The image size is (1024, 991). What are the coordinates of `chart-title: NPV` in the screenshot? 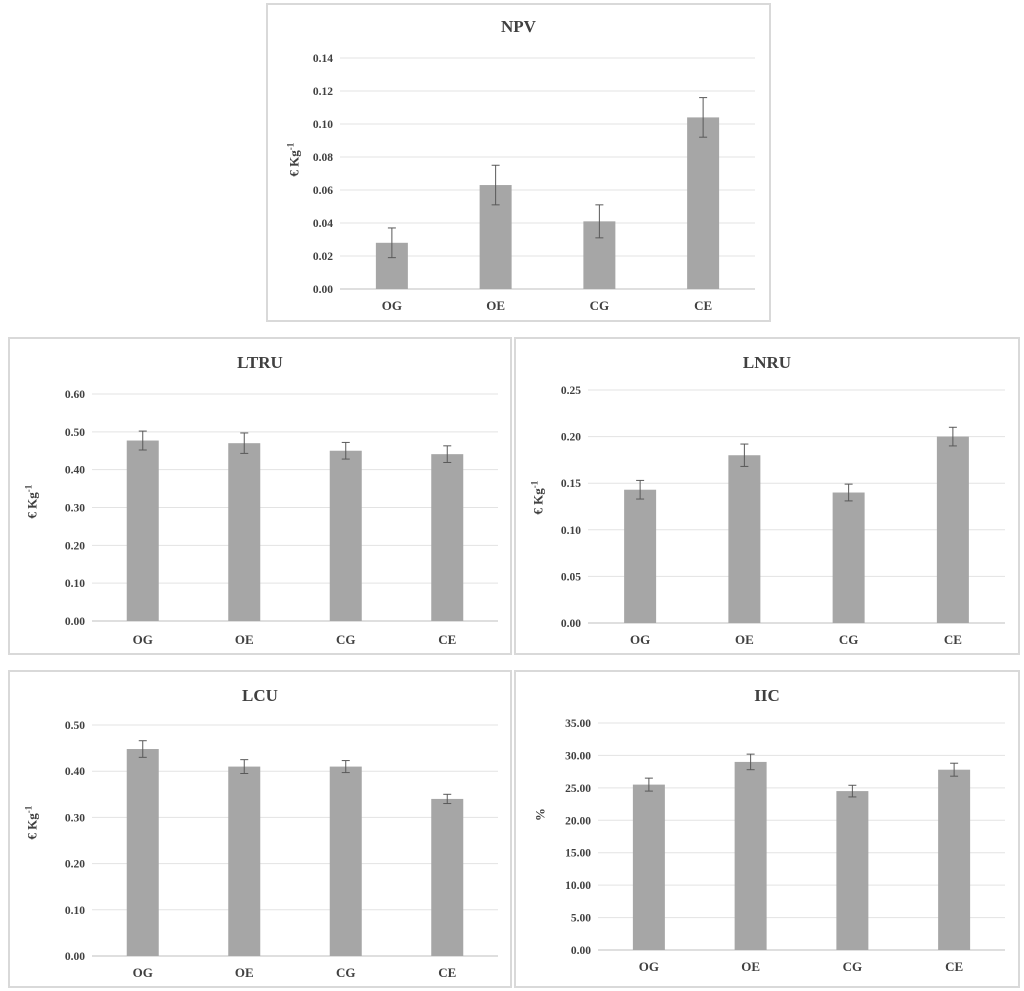 It's located at (518, 26).